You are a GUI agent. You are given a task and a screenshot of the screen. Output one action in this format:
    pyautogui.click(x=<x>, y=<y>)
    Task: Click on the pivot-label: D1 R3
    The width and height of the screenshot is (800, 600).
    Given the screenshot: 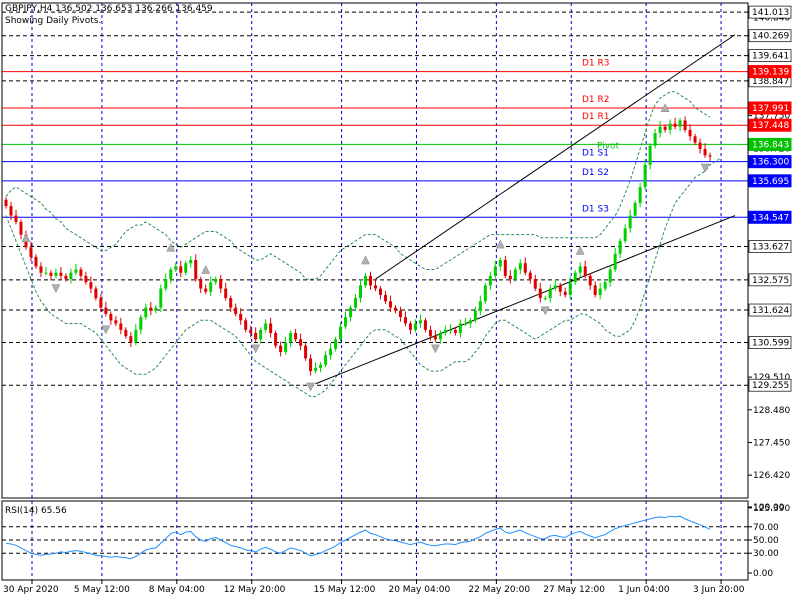 What is the action you would take?
    pyautogui.click(x=596, y=64)
    